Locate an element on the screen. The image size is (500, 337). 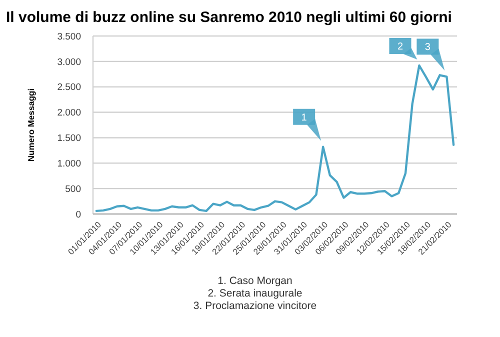
y-axis-title: Numero Messaggi is located at coordinates (31, 125).